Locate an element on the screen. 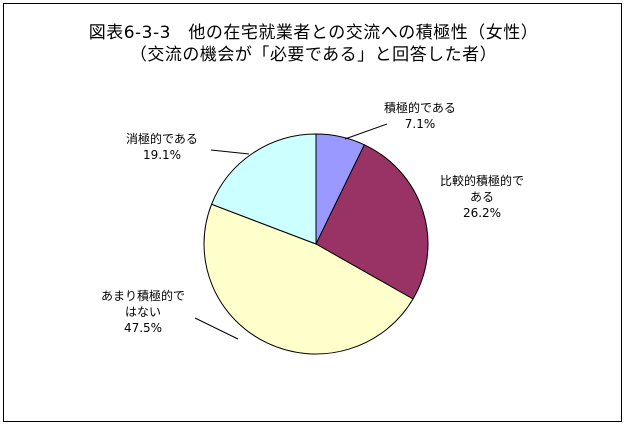 This screenshot has width=627, height=427. slice-value-label-0: 7.1% is located at coordinates (420, 124).